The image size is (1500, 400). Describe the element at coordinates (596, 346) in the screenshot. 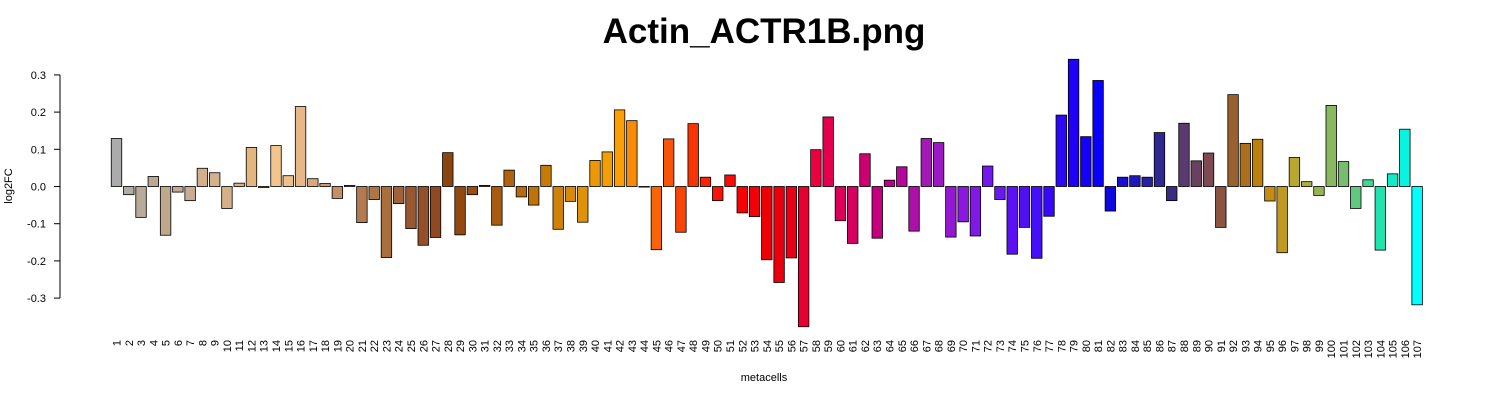

I see `x-tick-label: 40` at that location.